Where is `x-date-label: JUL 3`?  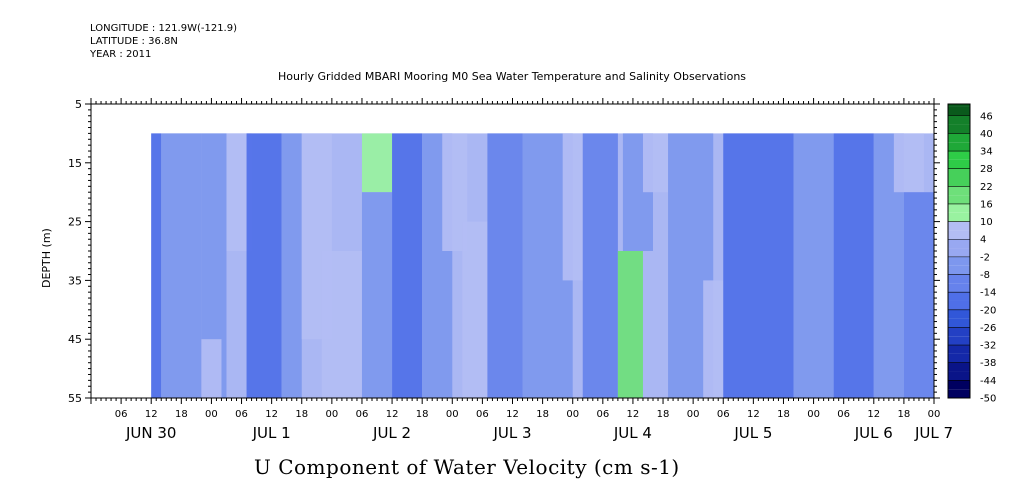
x-date-label: JUL 3 is located at coordinates (511, 433).